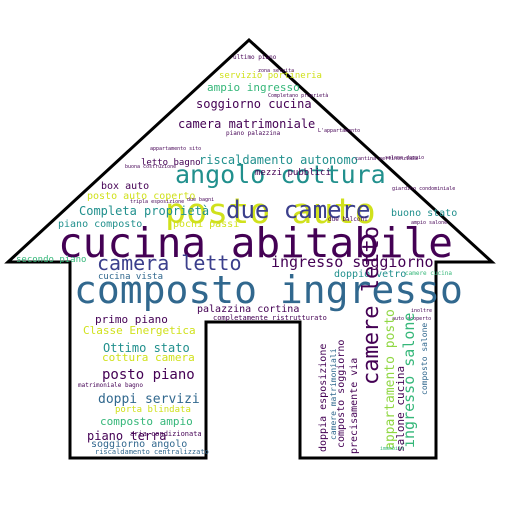  Describe the element at coordinates (429, 223) in the screenshot. I see `word-ampio-salone: ampio salone` at that location.